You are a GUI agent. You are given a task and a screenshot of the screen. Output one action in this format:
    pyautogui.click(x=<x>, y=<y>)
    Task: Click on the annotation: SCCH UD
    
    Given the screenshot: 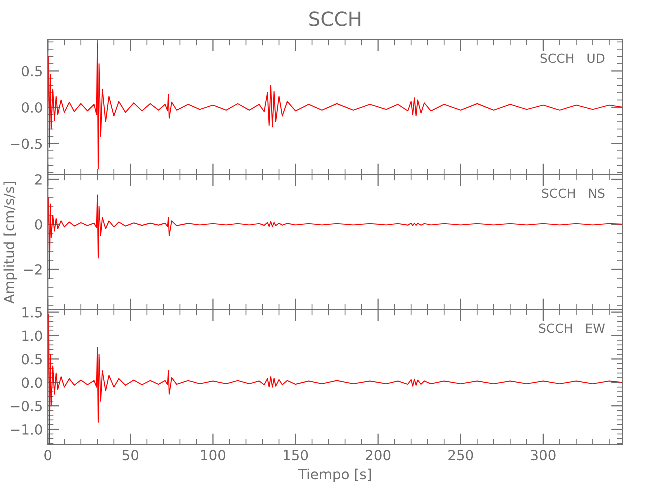 What is the action you would take?
    pyautogui.click(x=572, y=59)
    